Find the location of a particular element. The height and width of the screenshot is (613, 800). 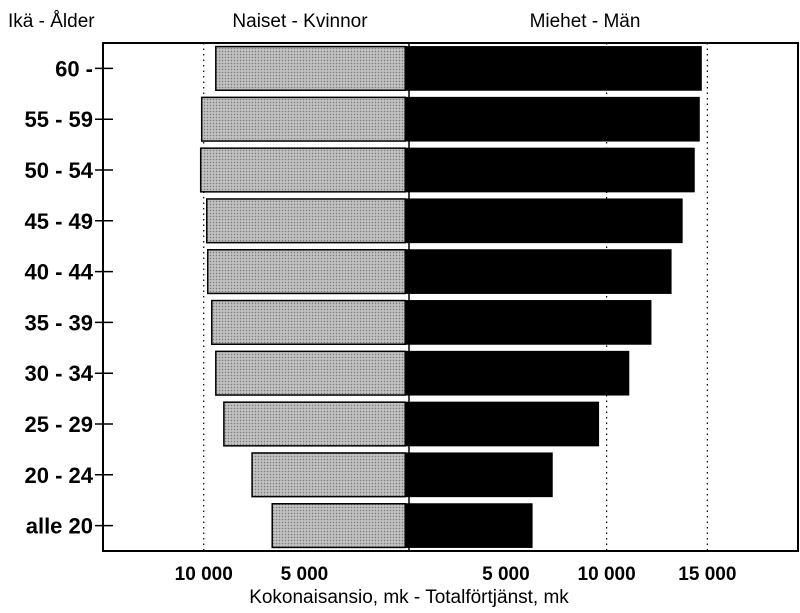

y-tick-label: 20 - 24 is located at coordinates (59, 475).